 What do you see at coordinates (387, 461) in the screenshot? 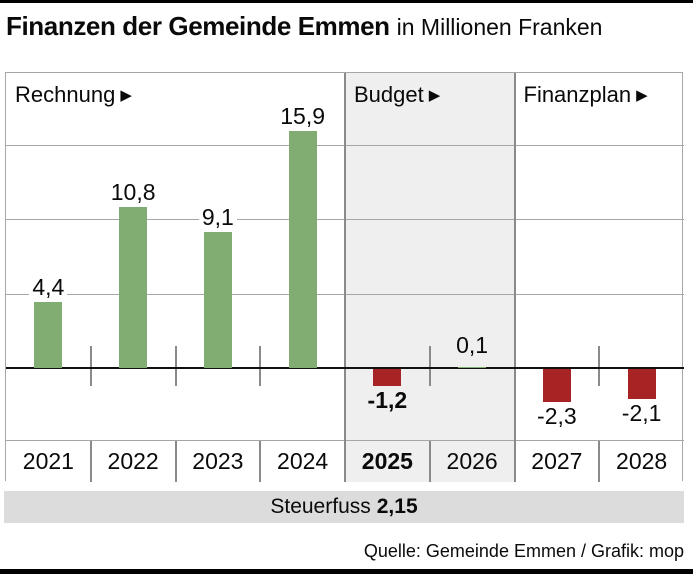
I see `year-label-2025: 2025` at bounding box center [387, 461].